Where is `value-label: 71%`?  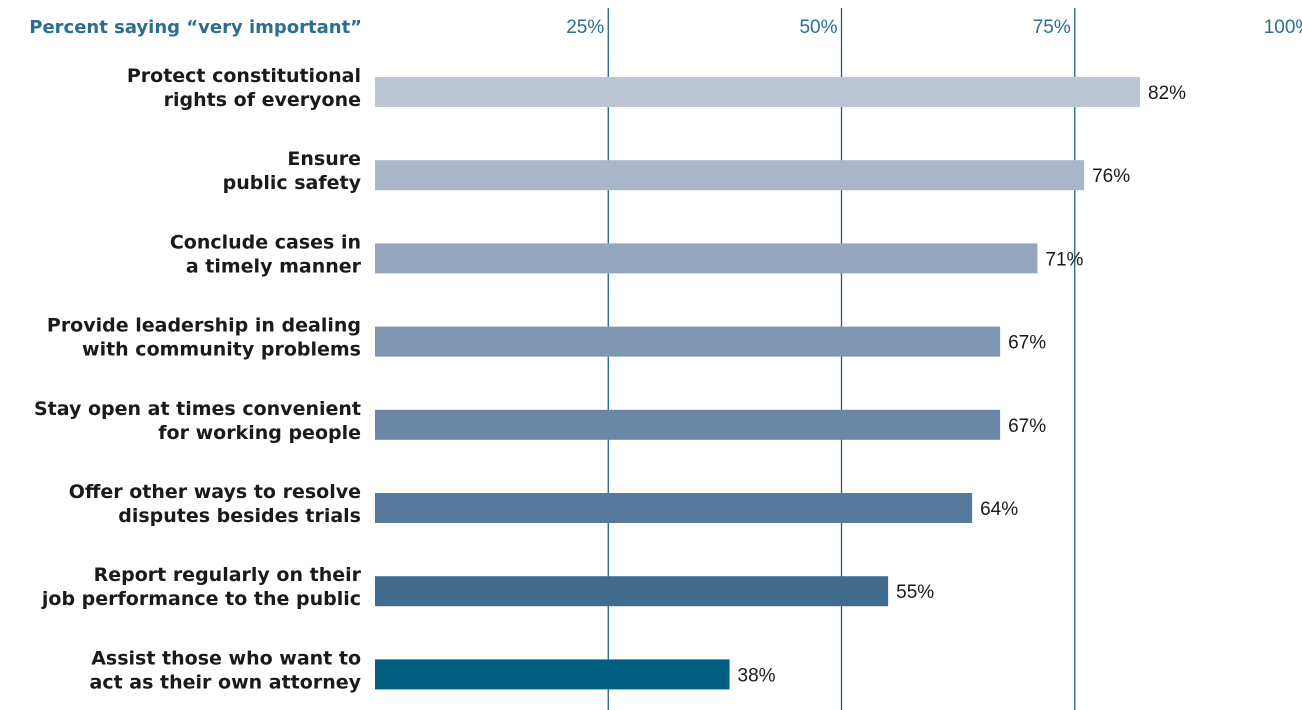
value-label: 71% is located at coordinates (1064, 259).